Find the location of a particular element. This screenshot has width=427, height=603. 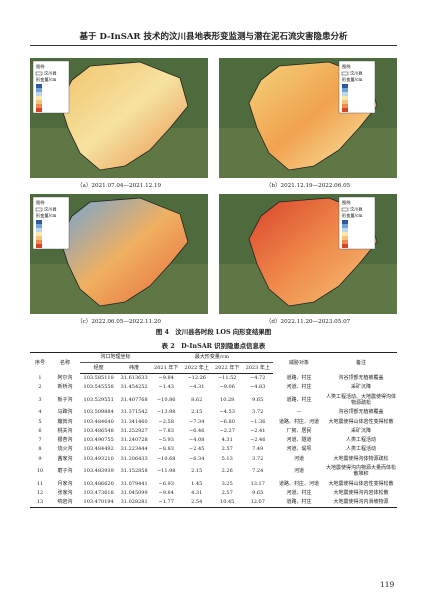

table-cell: −4.08 is located at coordinates (197, 440).